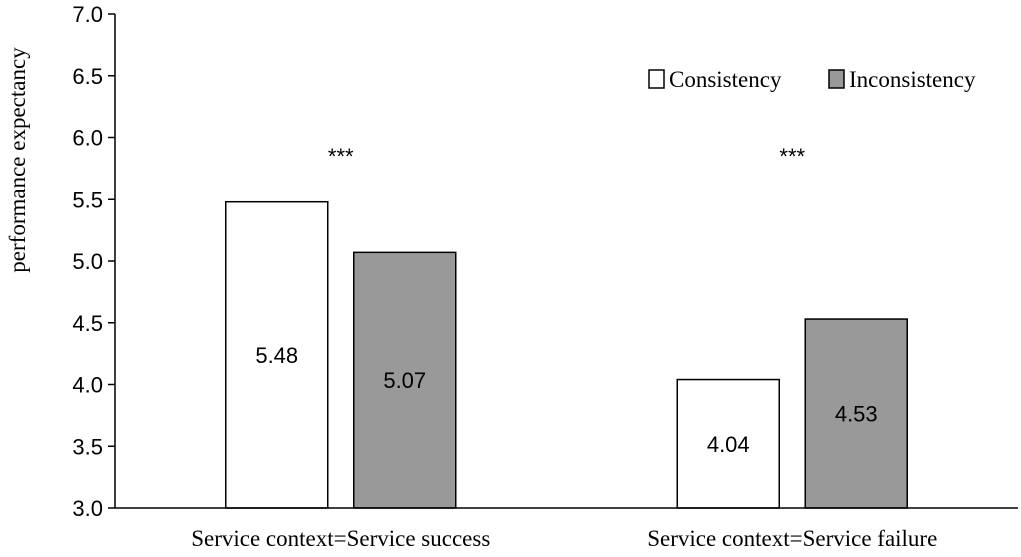 Image resolution: width=1021 pixels, height=557 pixels. I want to click on y-tick-label: 4.0, so click(87, 385).